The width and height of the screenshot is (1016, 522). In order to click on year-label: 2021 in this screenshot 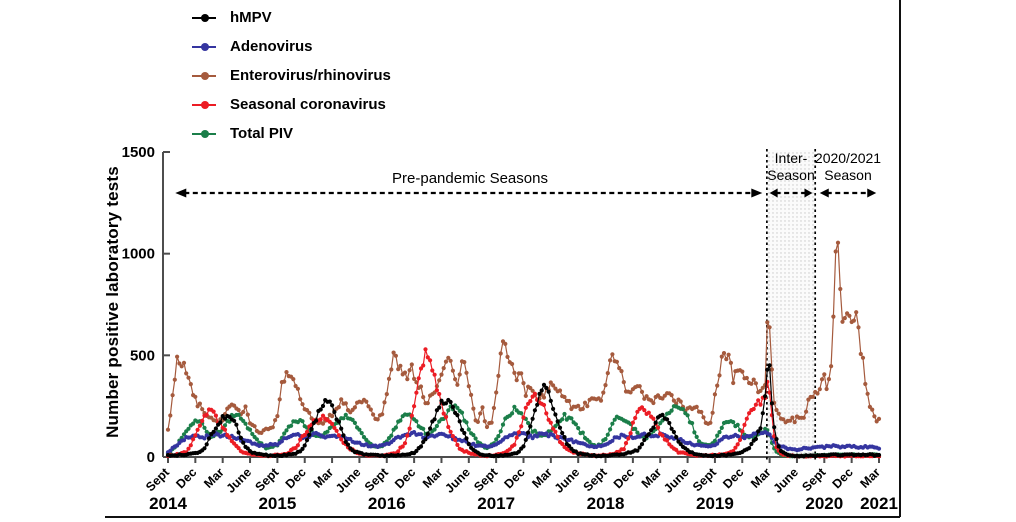, I will do `click(879, 503)`.